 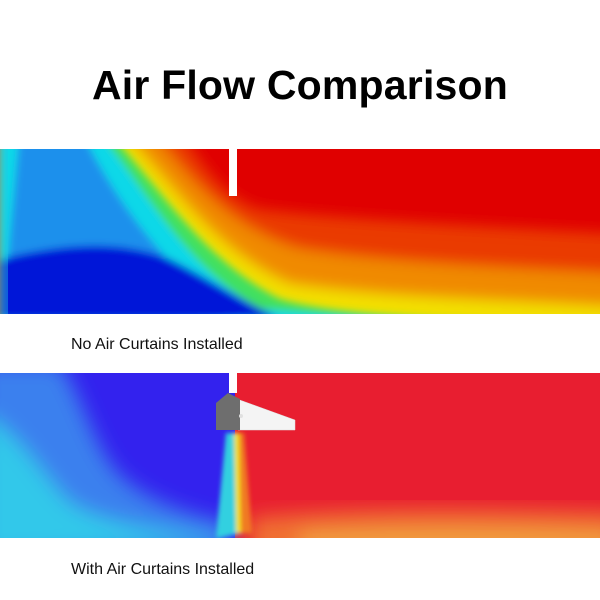 What do you see at coordinates (256, 412) in the screenshot?
I see `air-curtain-unit-icon` at bounding box center [256, 412].